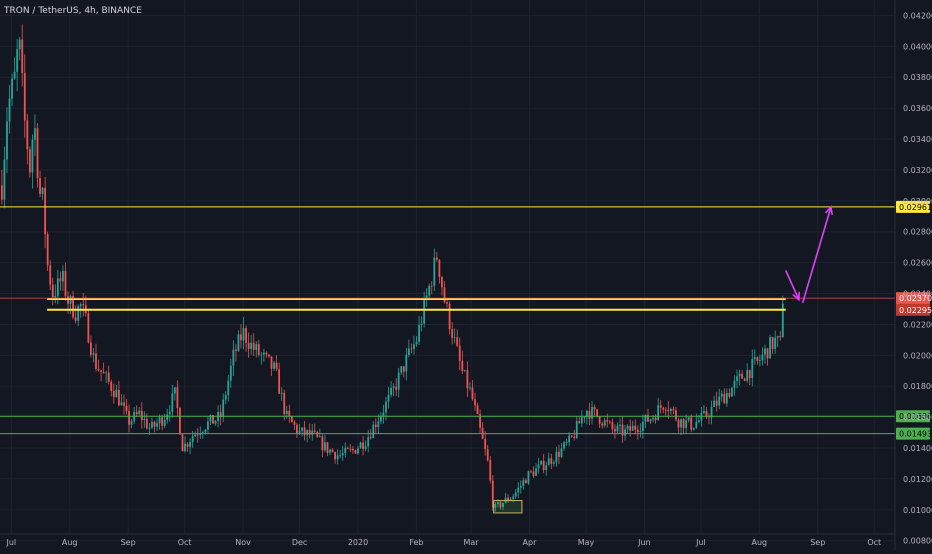  What do you see at coordinates (915, 207) in the screenshot?
I see `resistance-level-label: 0.02961` at bounding box center [915, 207].